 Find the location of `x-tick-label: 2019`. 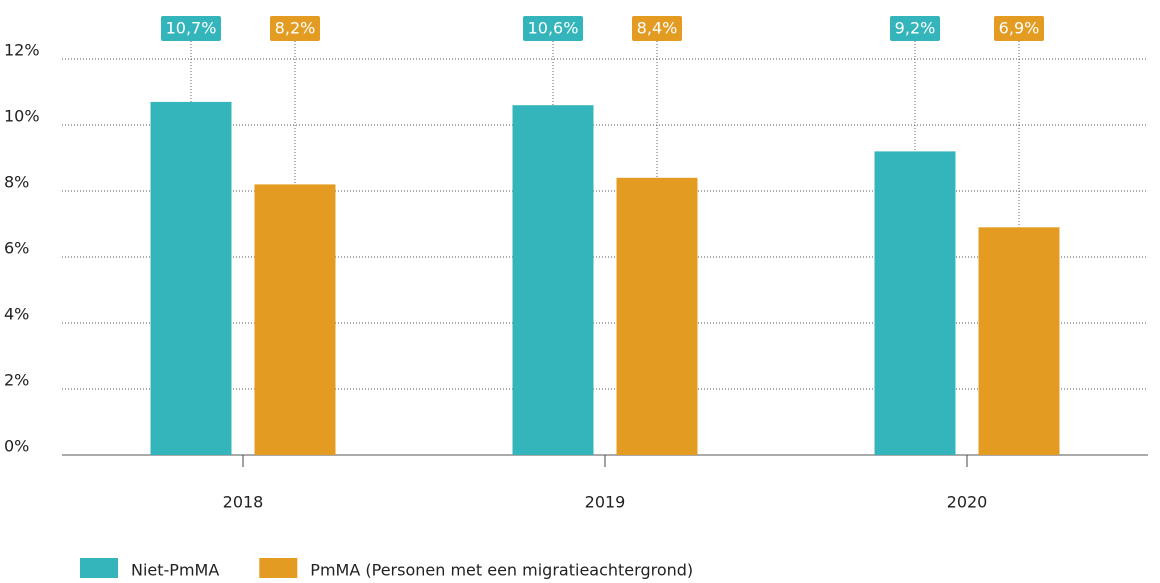

x-tick-label: 2019 is located at coordinates (605, 502).